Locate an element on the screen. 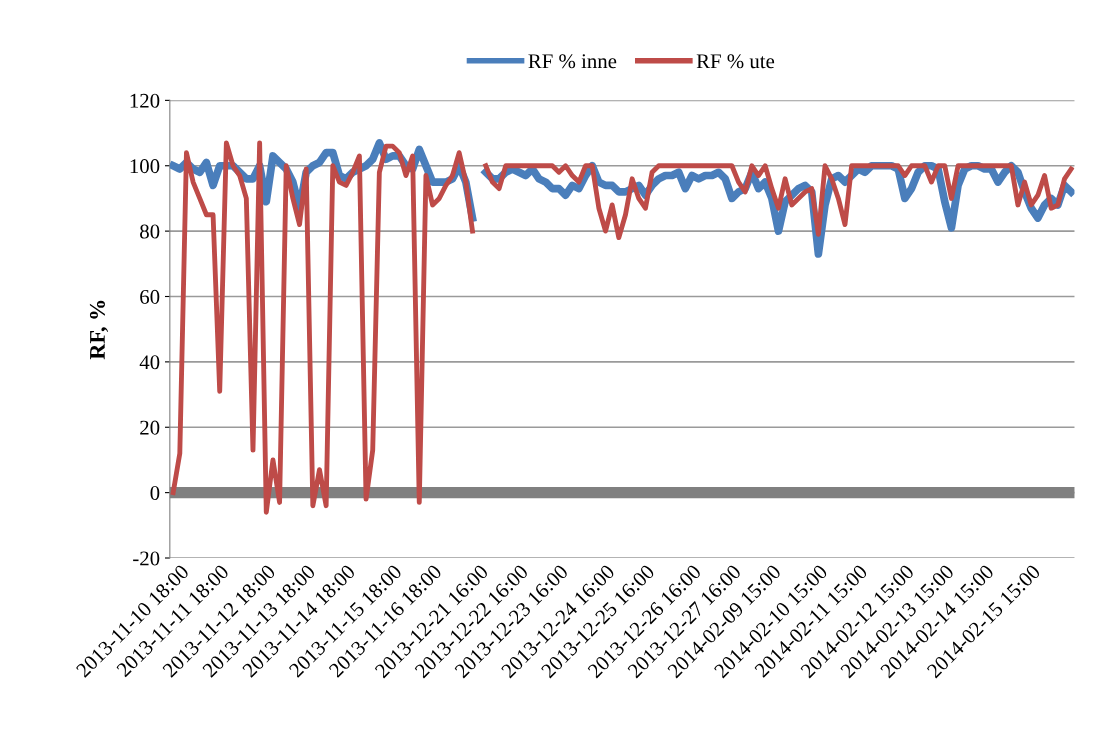  y-tick-label: 20 is located at coordinates (150, 427).